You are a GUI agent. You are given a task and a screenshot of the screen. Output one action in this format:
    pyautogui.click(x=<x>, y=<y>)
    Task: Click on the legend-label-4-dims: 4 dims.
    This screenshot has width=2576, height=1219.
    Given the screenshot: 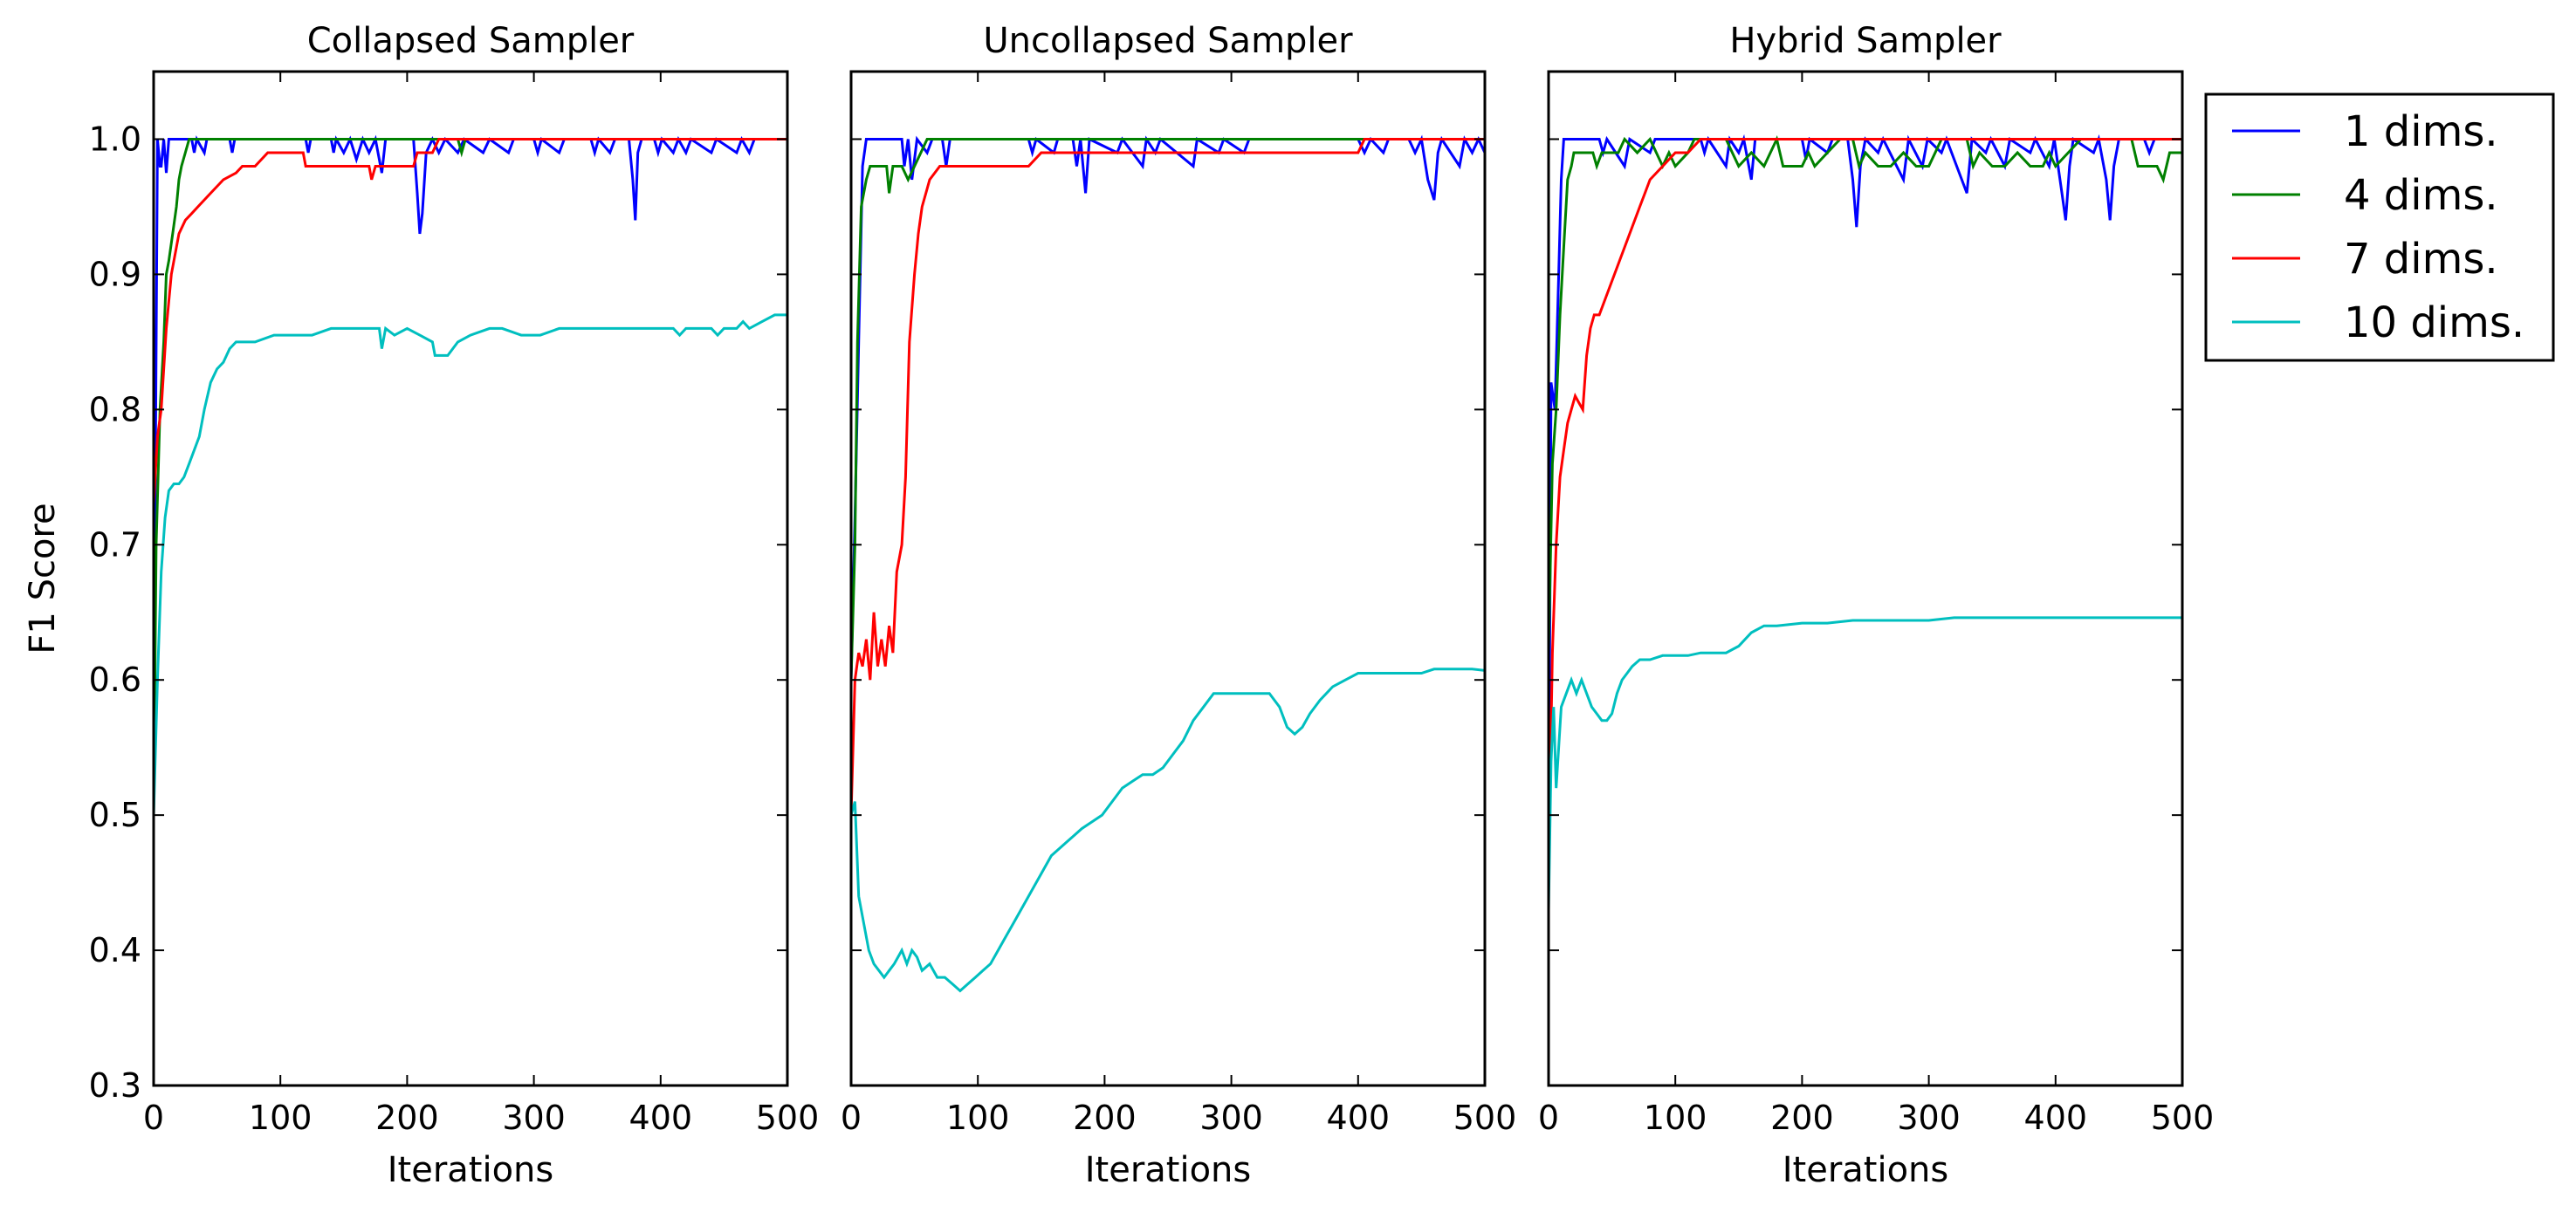 What is the action you would take?
    pyautogui.click(x=2421, y=196)
    